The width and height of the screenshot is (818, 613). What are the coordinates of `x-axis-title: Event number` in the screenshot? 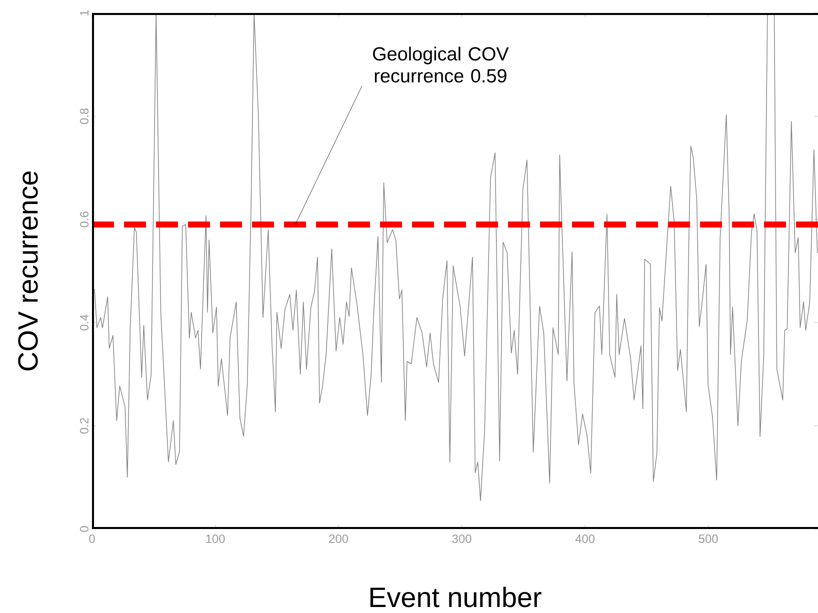 It's located at (456, 597).